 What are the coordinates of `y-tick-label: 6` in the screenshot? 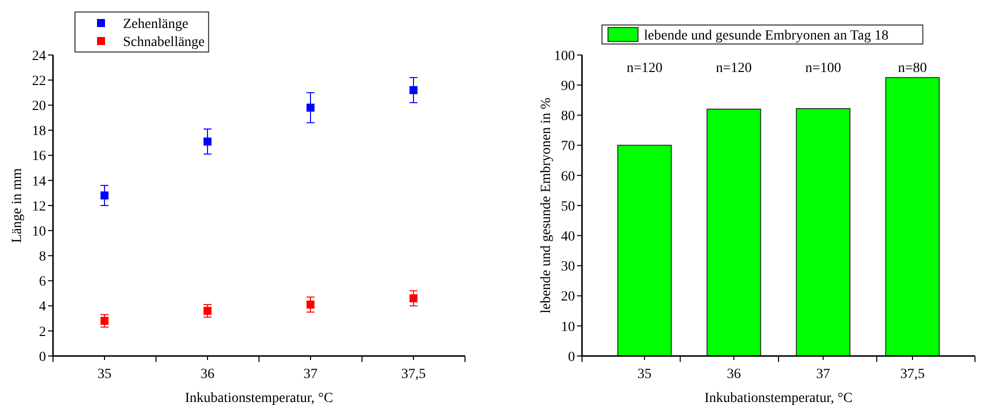 It's located at (42, 282).